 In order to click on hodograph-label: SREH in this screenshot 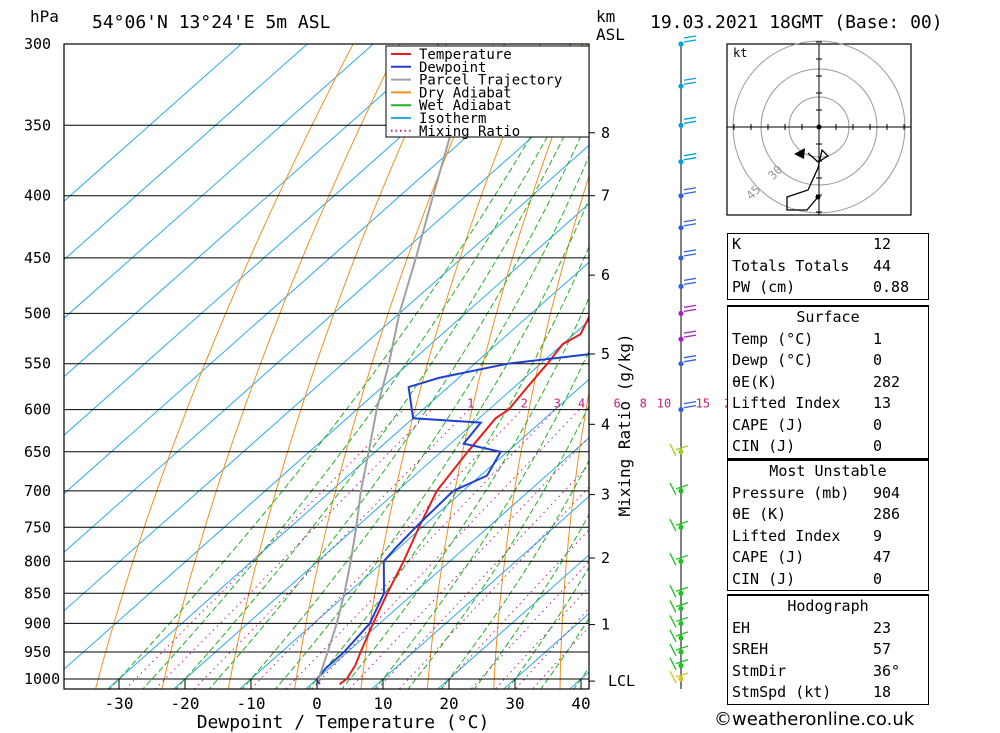, I will do `click(750, 649)`.